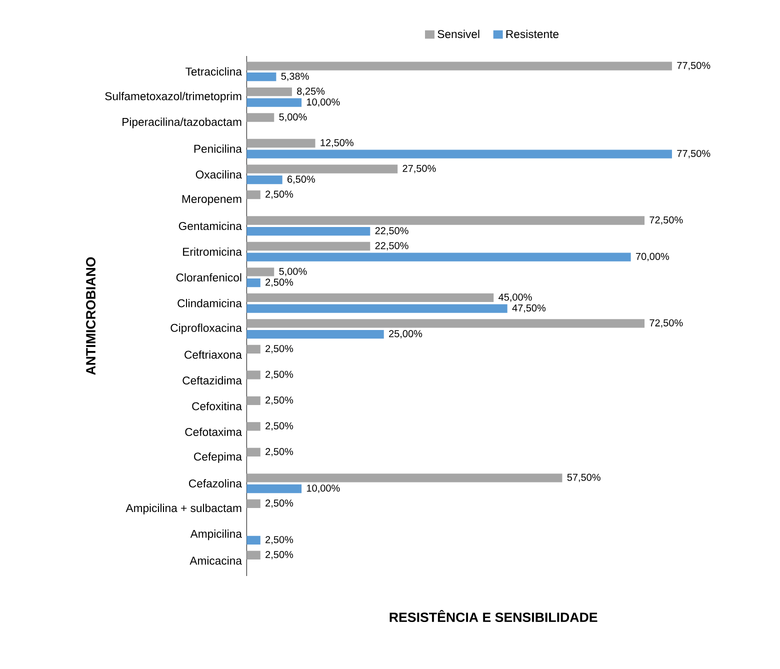 This screenshot has height=669, width=780. I want to click on y-tick-label: Ceftazidima, so click(212, 380).